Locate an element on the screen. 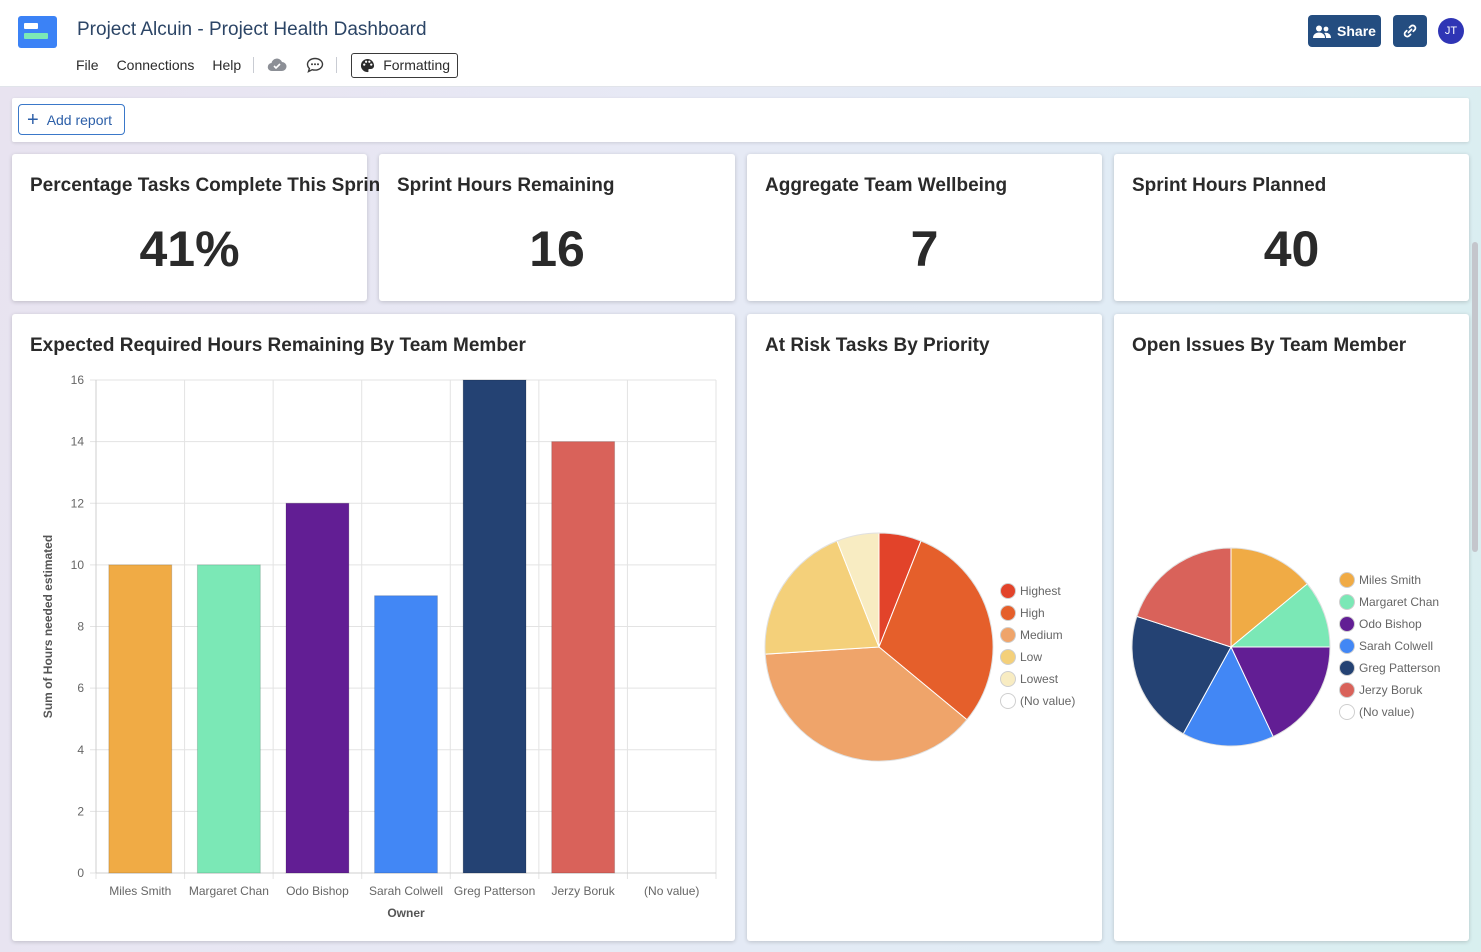 This screenshot has height=952, width=1481. legend-label: Sarah Colwell is located at coordinates (1396, 646).